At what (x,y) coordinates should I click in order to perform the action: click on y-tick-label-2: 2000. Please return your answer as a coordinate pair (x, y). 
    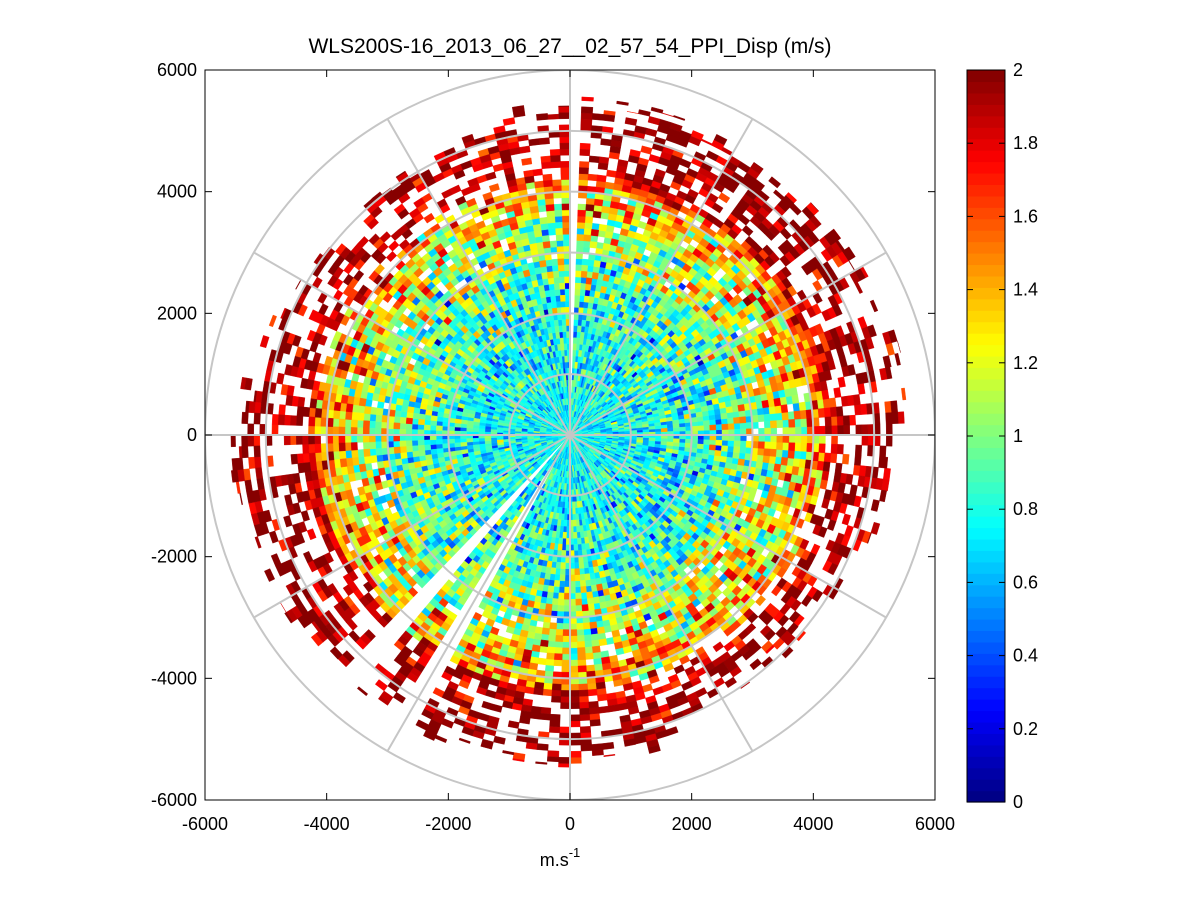
    Looking at the image, I should click on (177, 313).